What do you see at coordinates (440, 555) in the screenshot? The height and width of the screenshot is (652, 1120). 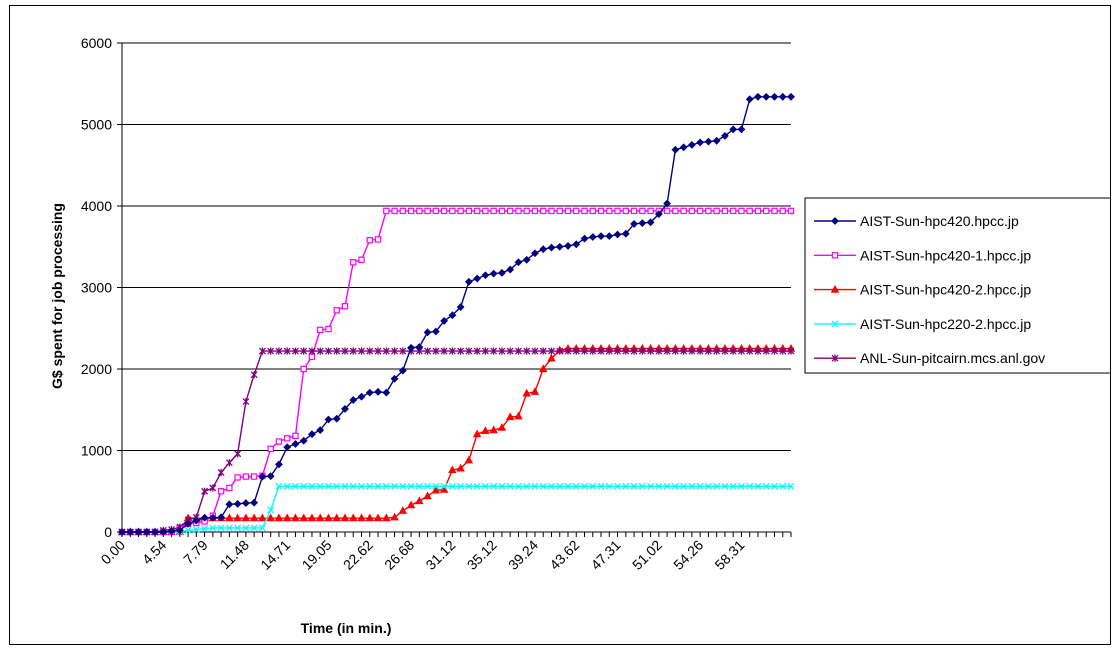 I see `x-tick-label: 31.12` at bounding box center [440, 555].